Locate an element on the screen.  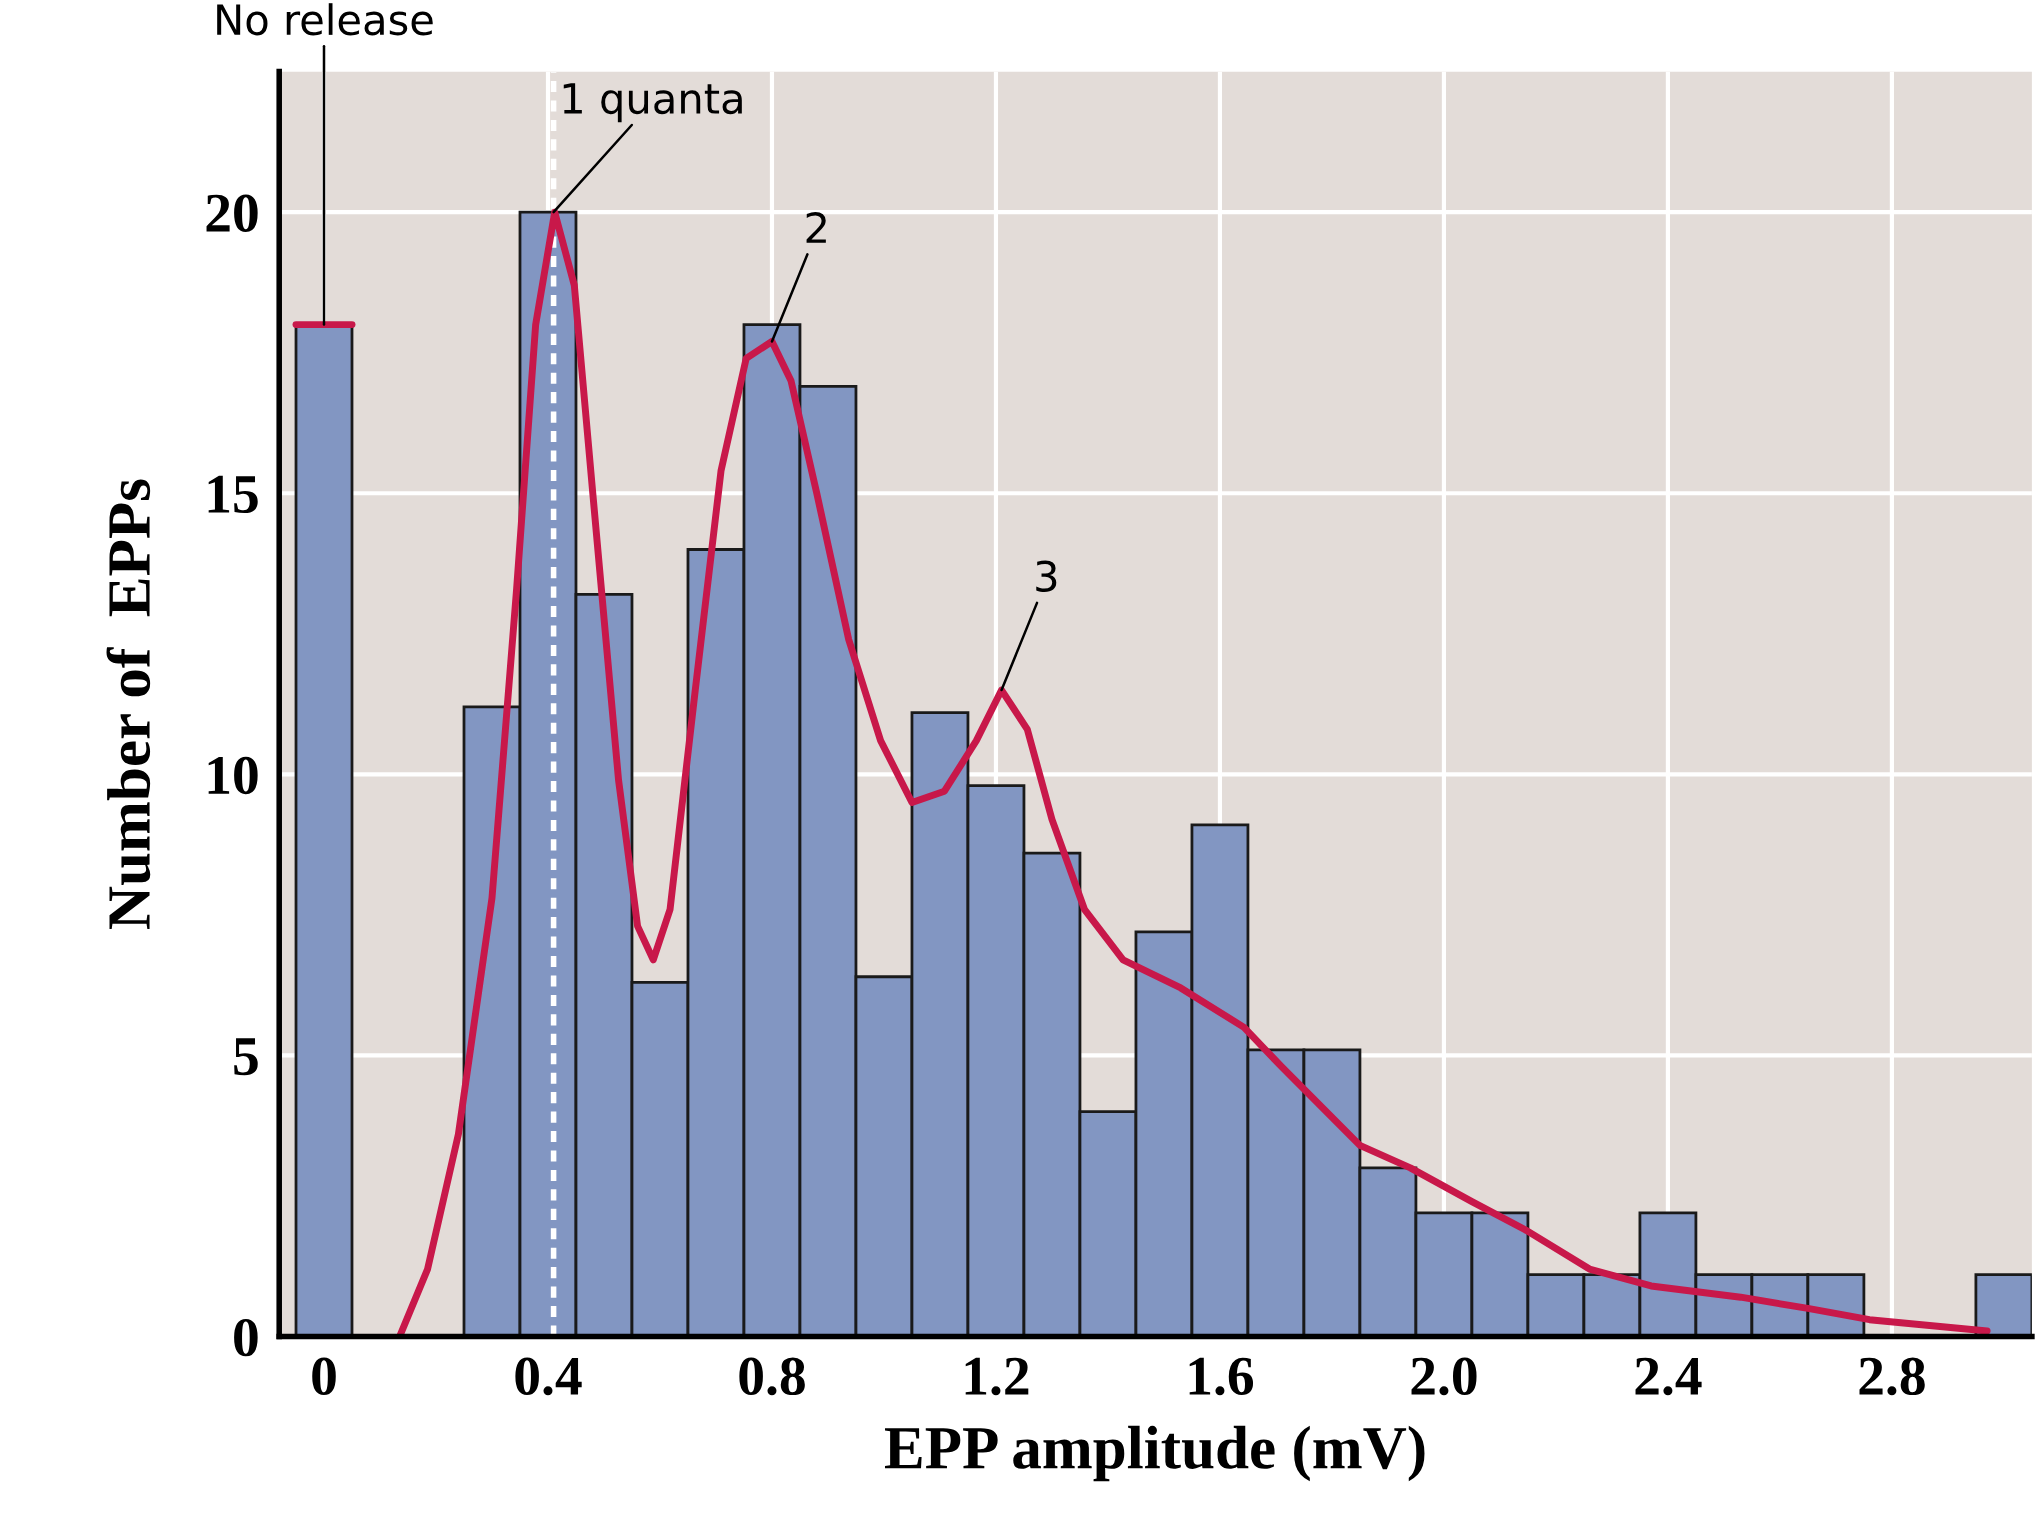
annotation: 1 quanta is located at coordinates (652, 103).